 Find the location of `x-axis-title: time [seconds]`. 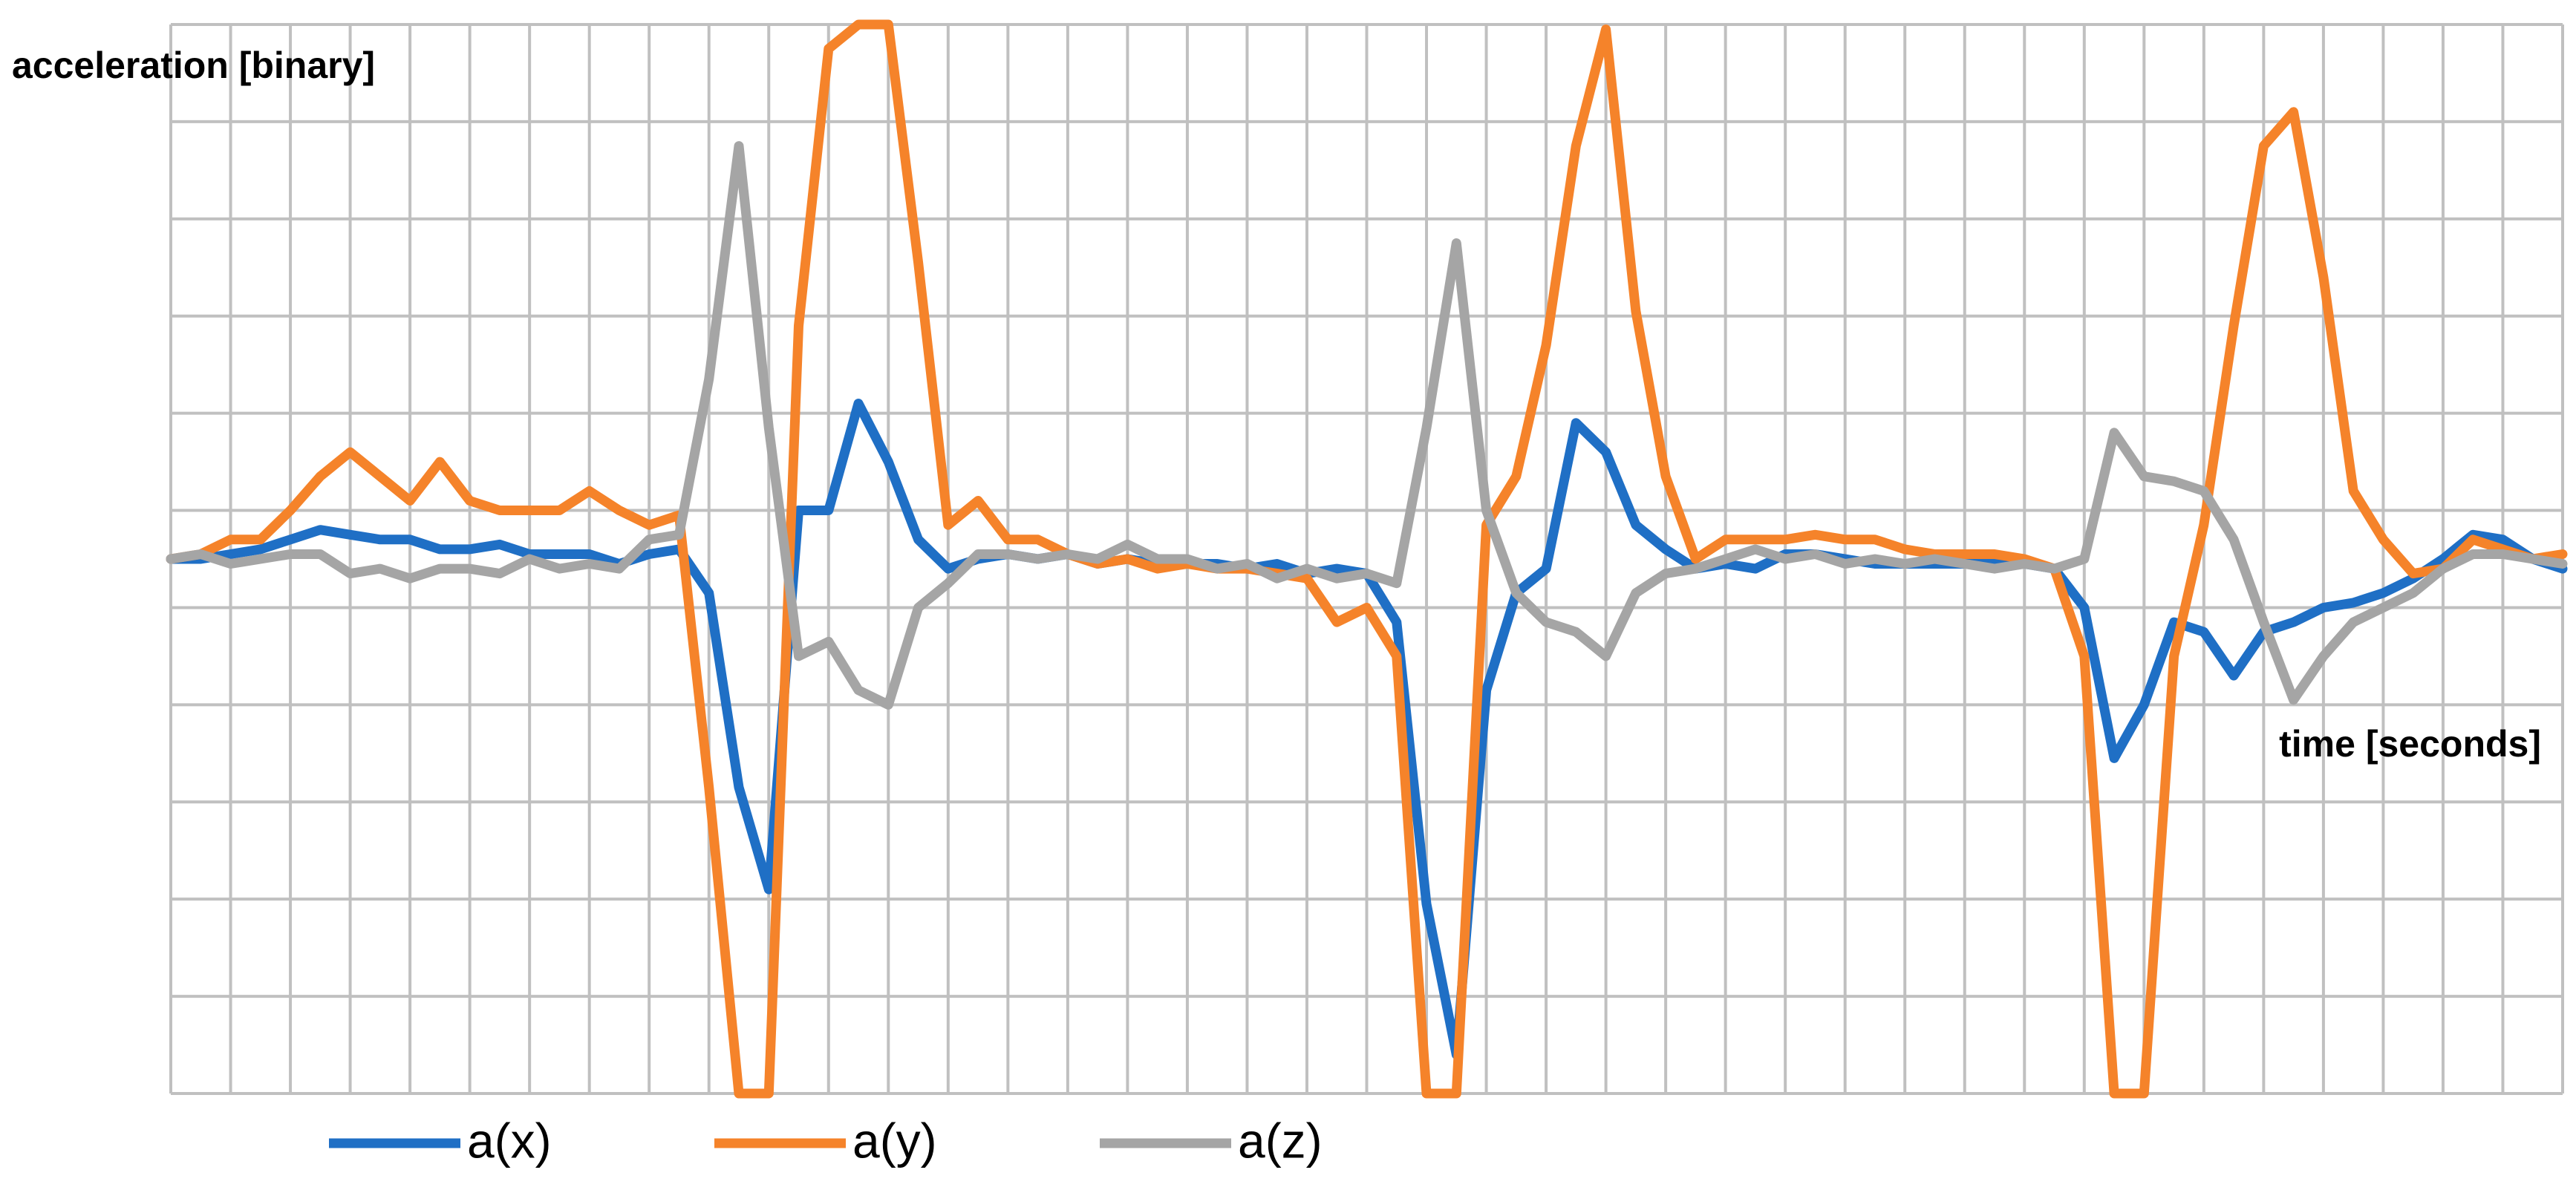

x-axis-title: time [seconds] is located at coordinates (2410, 744).